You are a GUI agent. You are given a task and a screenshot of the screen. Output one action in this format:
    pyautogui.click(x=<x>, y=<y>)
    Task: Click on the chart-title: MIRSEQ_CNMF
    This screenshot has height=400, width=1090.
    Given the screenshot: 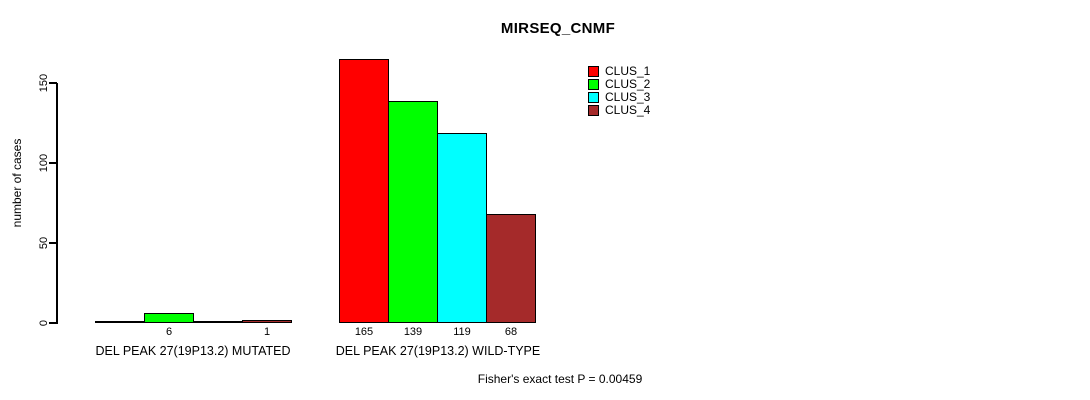 What is the action you would take?
    pyautogui.click(x=558, y=28)
    